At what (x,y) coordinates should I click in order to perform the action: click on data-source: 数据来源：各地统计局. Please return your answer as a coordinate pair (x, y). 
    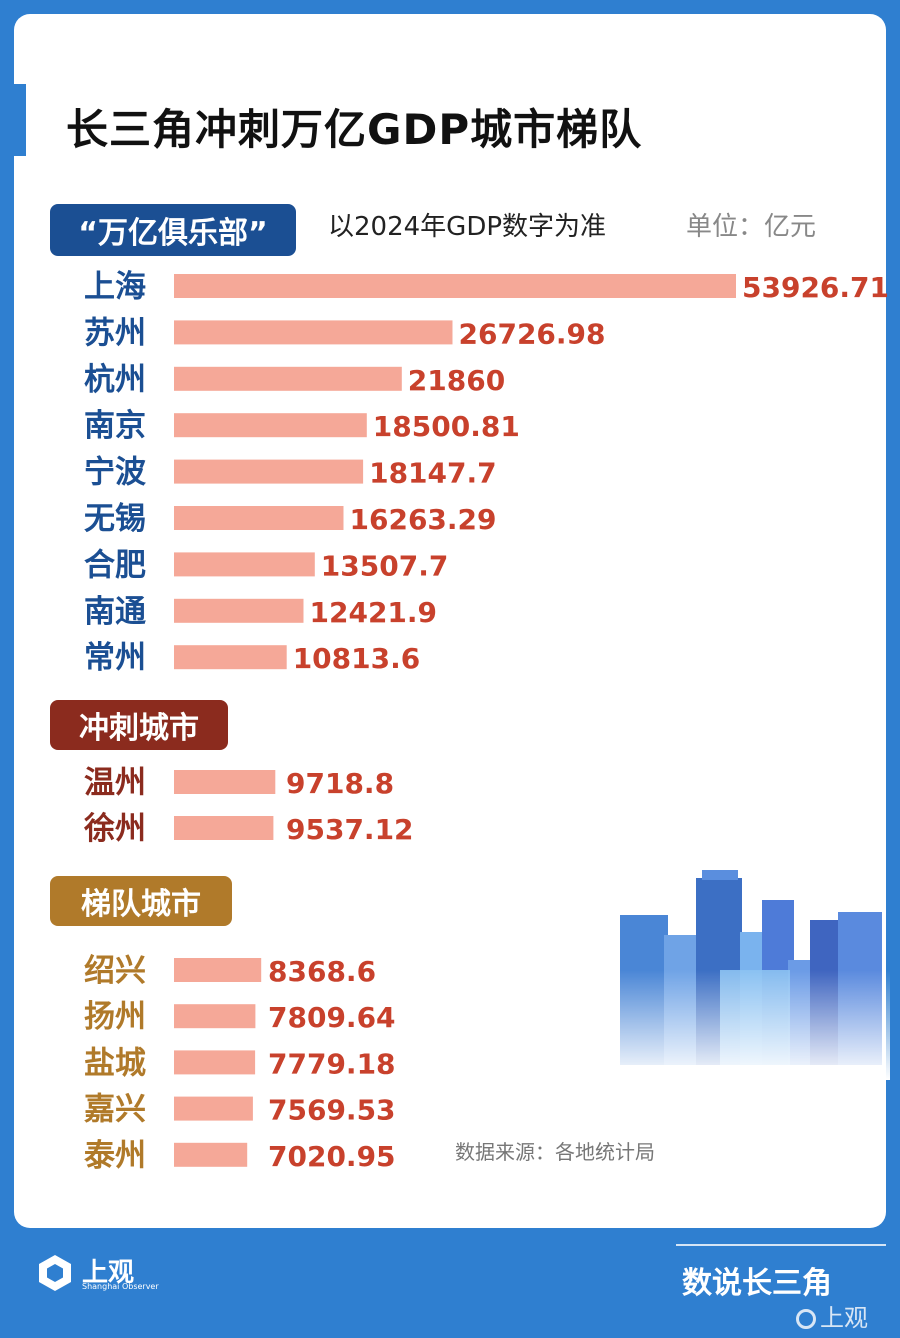
    Looking at the image, I should click on (555, 1152).